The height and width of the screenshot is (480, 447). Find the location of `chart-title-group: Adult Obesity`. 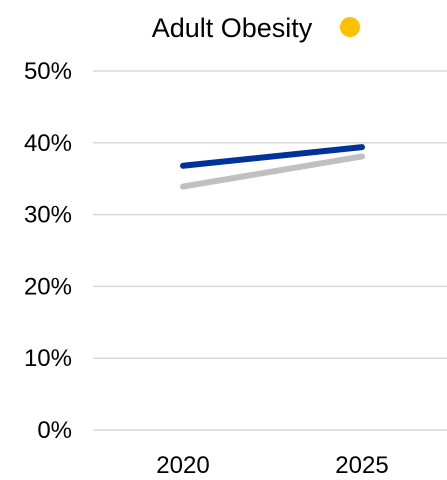

chart-title-group: Adult Obesity is located at coordinates (256, 28).